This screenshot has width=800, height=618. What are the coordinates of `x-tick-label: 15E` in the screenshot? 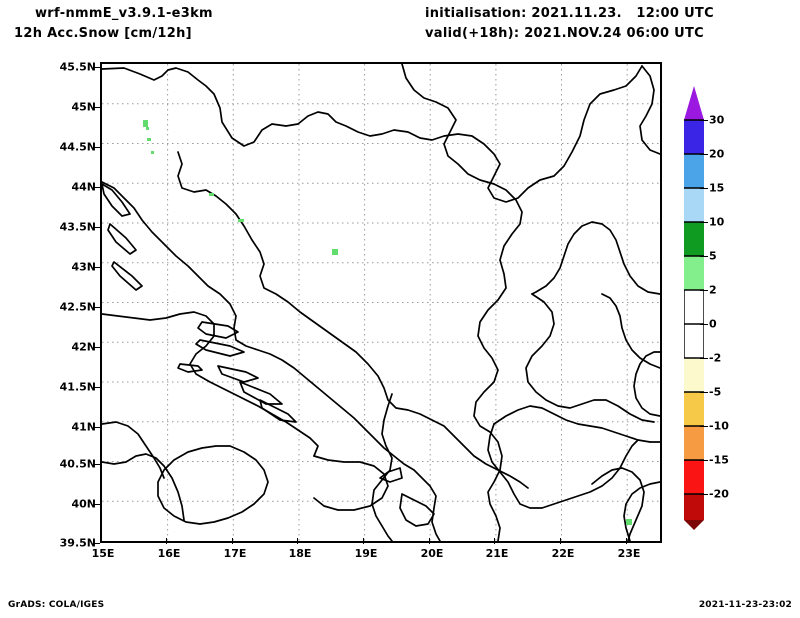 It's located at (103, 553).